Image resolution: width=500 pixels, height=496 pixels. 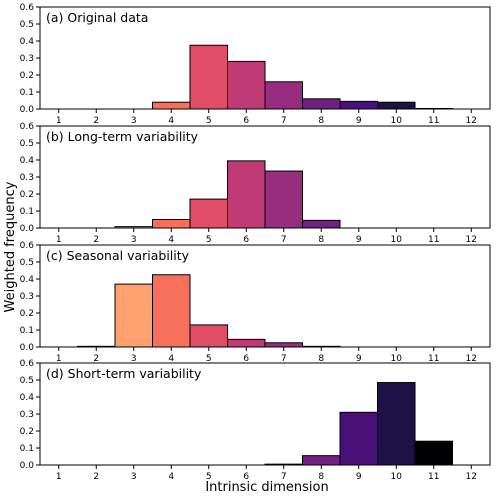 I want to click on panel-title: (b) Long-term variability, so click(x=122, y=136).